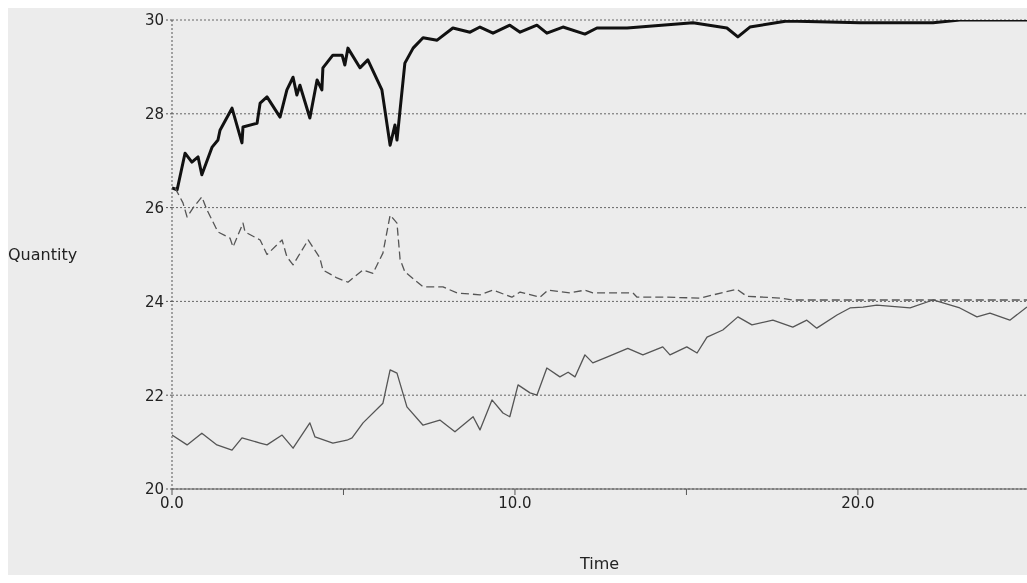  I want to click on y-tick-label: 26, so click(154, 207).